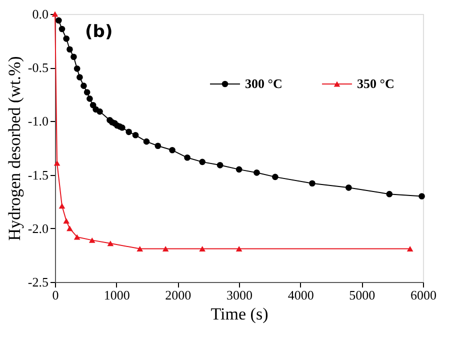 The image size is (464, 341). I want to click on legend-label: 350 °C, so click(375, 83).